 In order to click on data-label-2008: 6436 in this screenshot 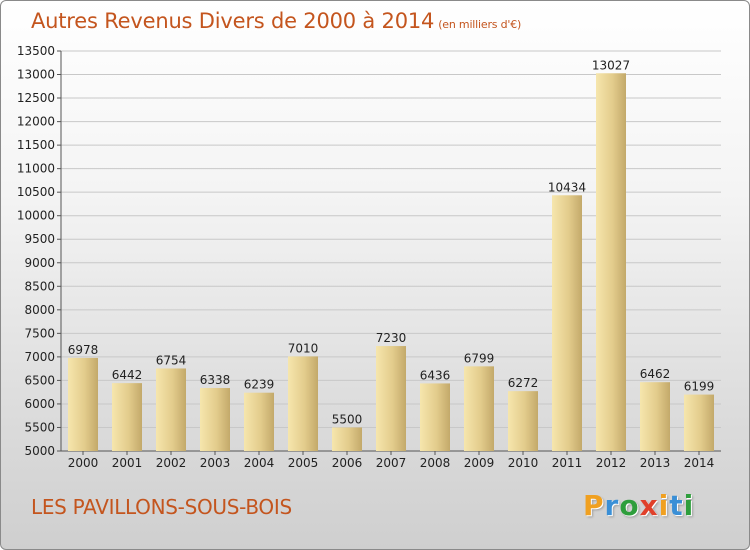, I will do `click(435, 375)`.